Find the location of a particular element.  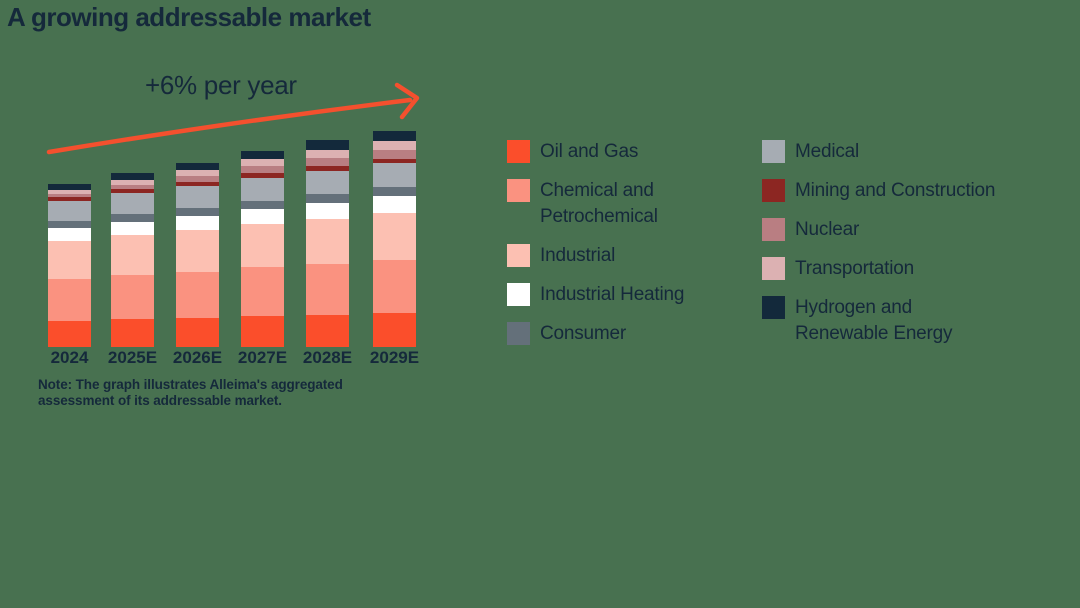

legend-item-nuclear: Nuclear is located at coordinates (907, 230).